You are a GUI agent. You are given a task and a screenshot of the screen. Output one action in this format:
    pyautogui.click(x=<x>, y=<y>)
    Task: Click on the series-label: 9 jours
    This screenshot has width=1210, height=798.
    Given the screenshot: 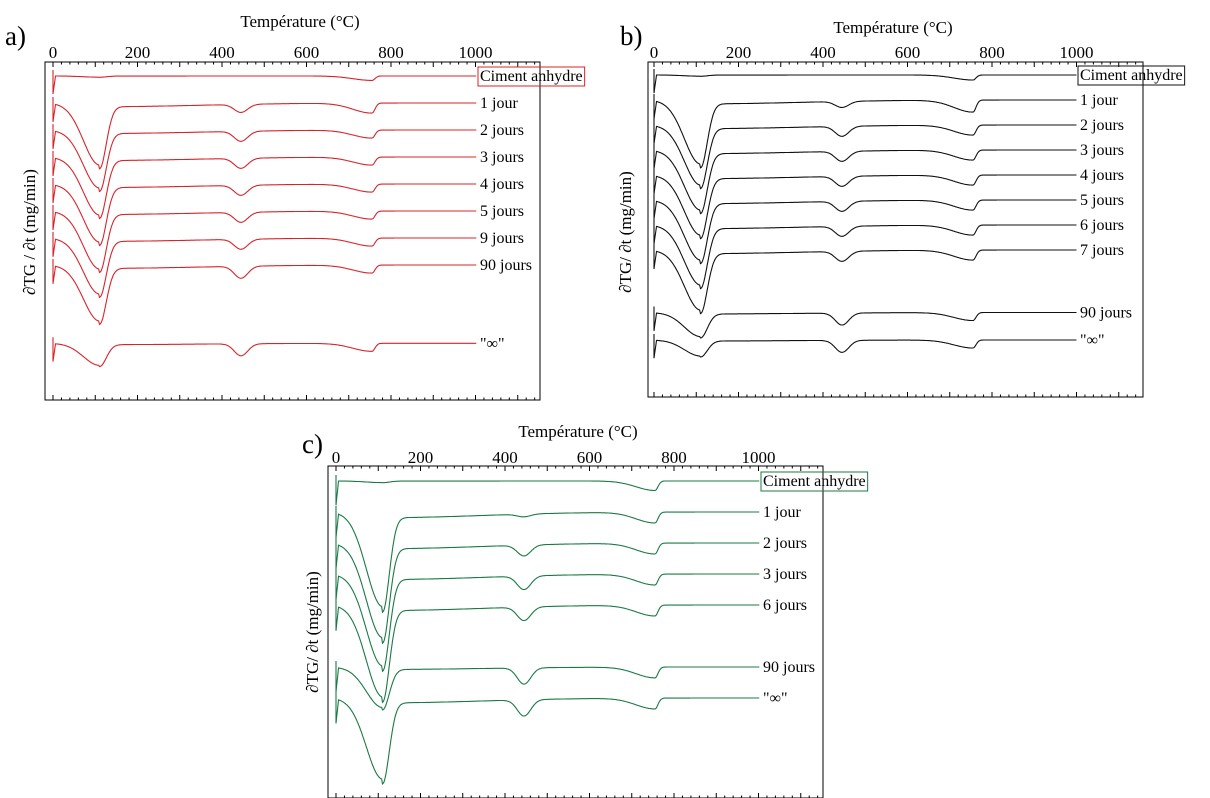 What is the action you would take?
    pyautogui.click(x=502, y=238)
    